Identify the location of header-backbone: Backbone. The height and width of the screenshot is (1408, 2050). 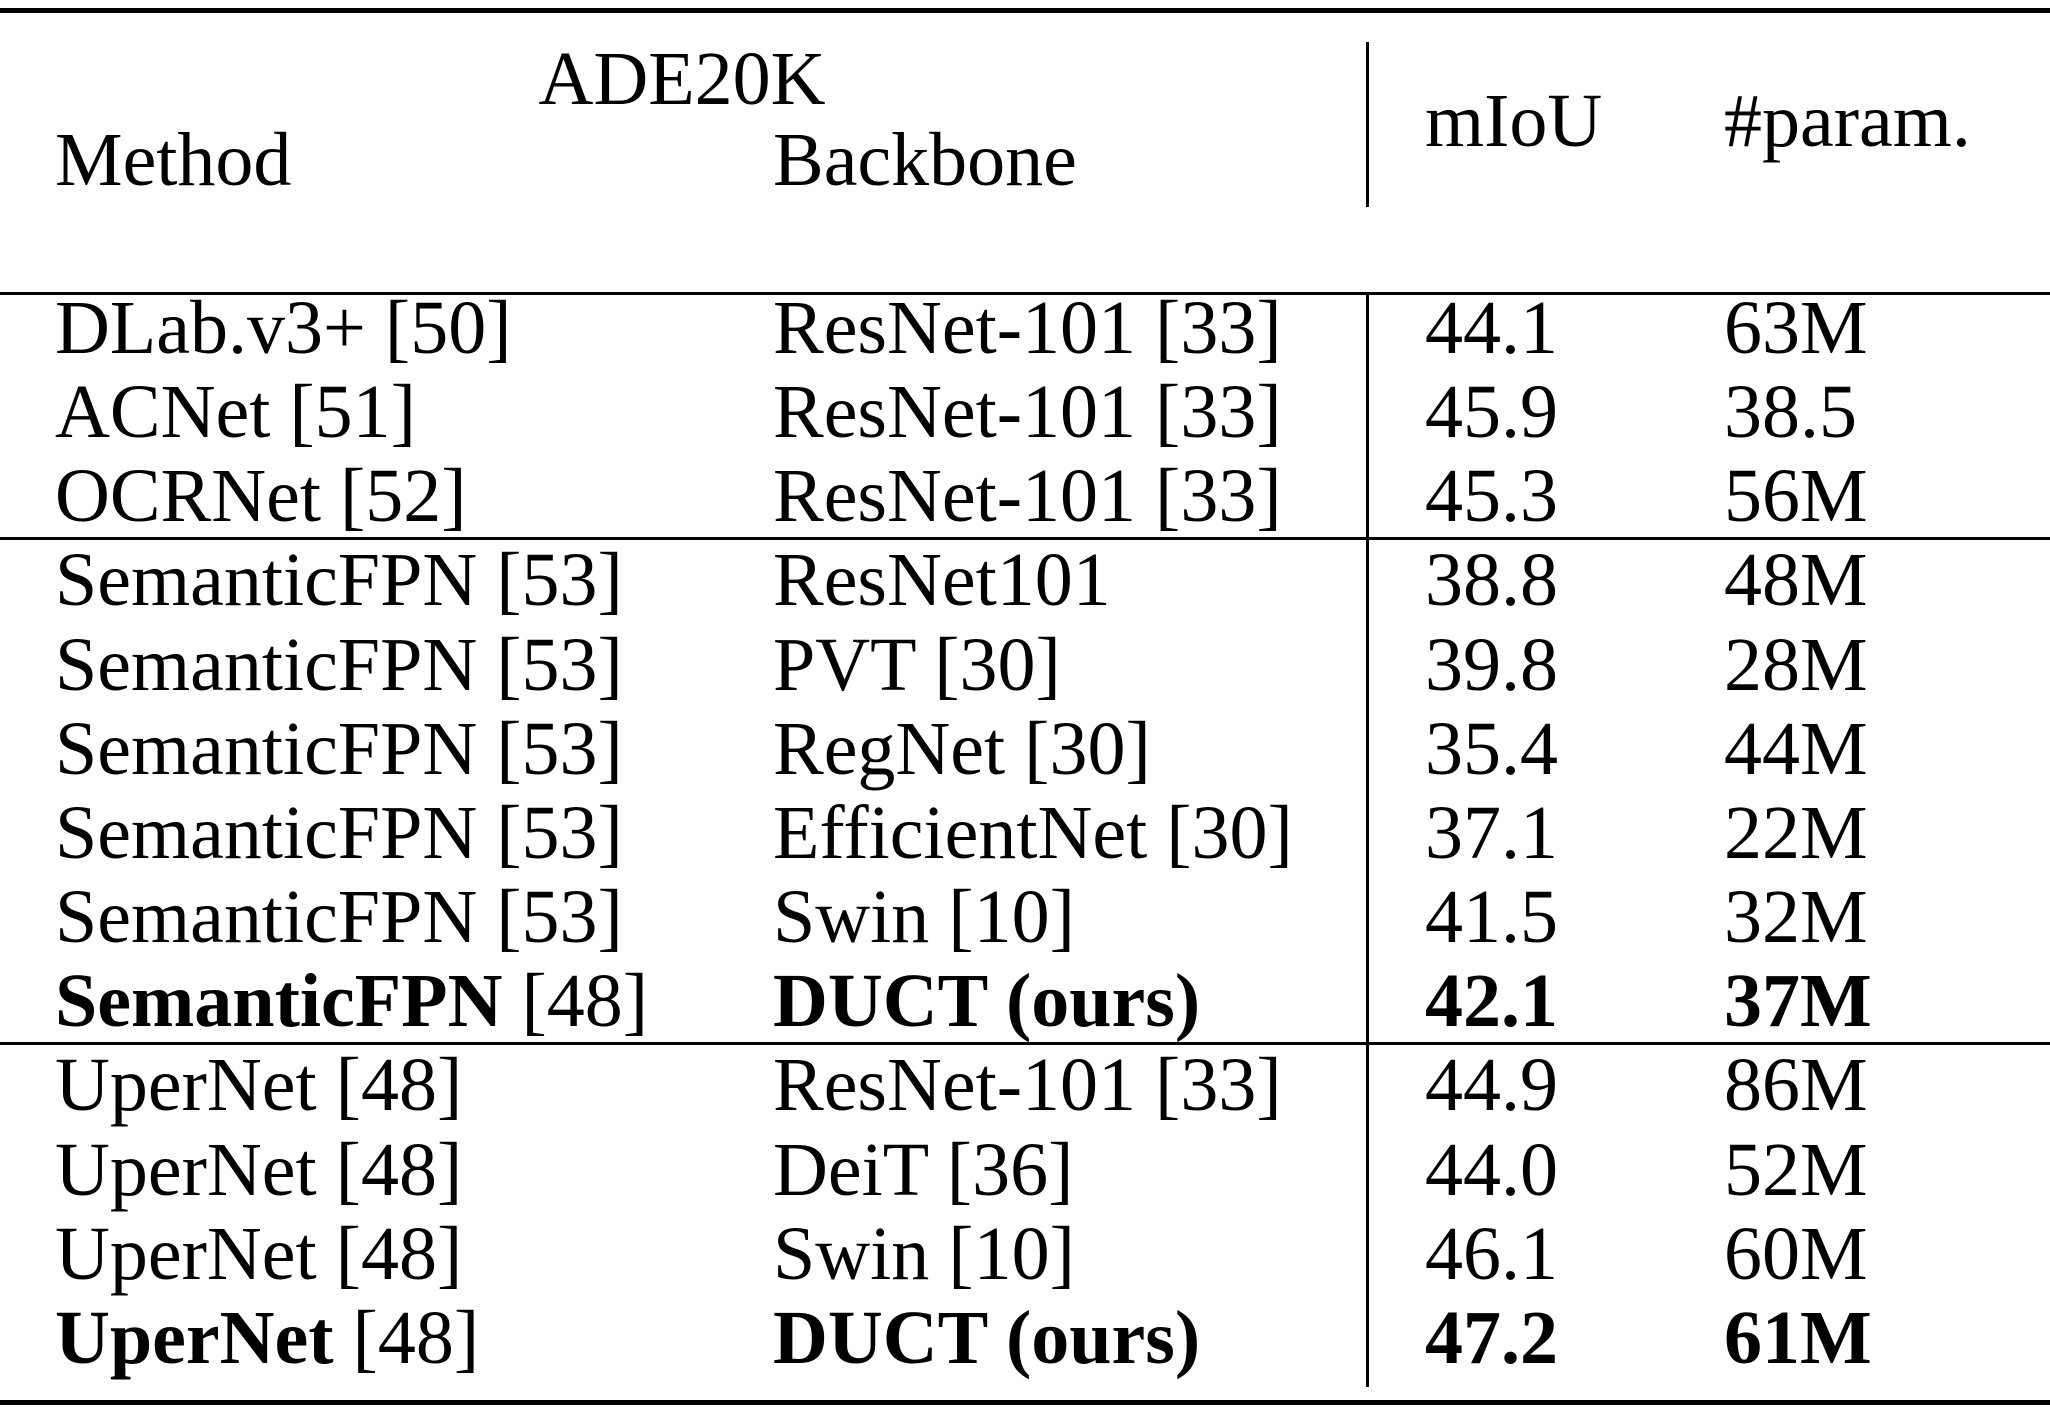
(925, 160).